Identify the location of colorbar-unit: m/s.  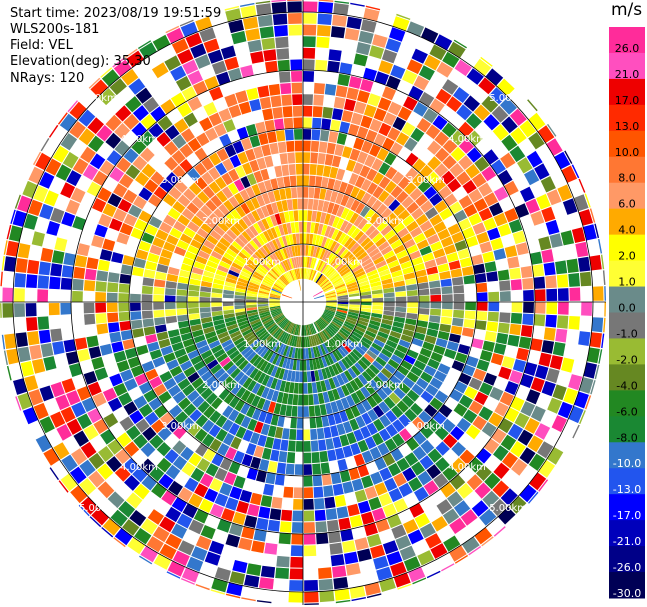
(627, 10).